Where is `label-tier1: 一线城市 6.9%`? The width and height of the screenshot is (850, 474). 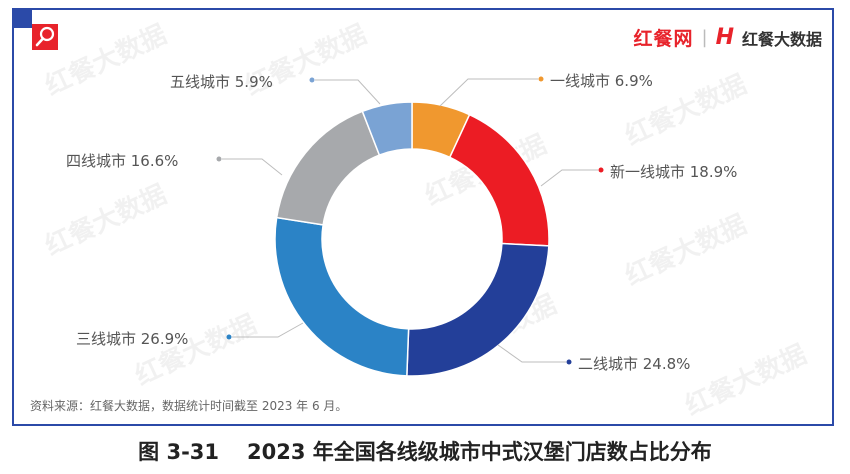 label-tier1: 一线城市 6.9% is located at coordinates (601, 81).